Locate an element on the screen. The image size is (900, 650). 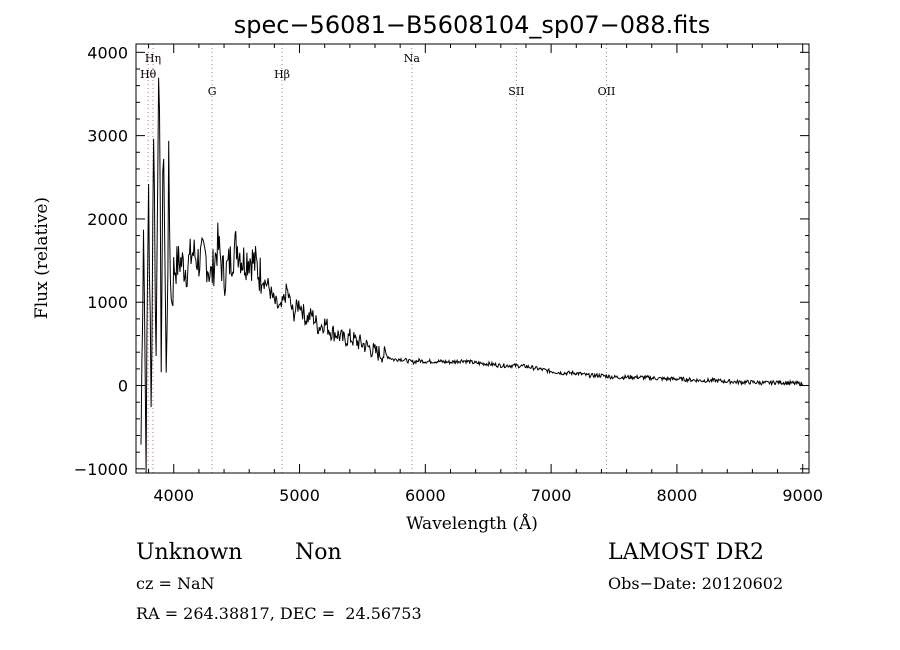
x-tick-label: 5000 is located at coordinates (299, 495).